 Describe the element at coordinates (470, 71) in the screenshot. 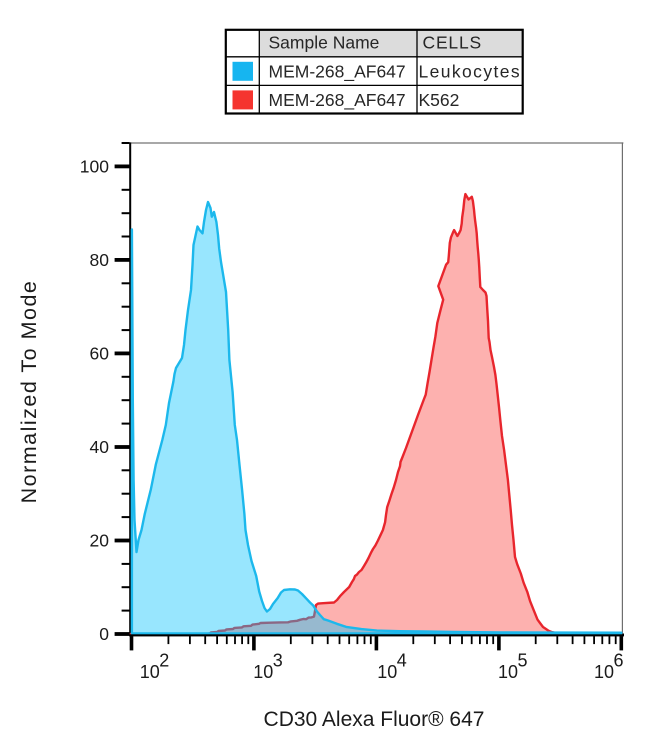

I see `svg-text: Leukocytes` at that location.